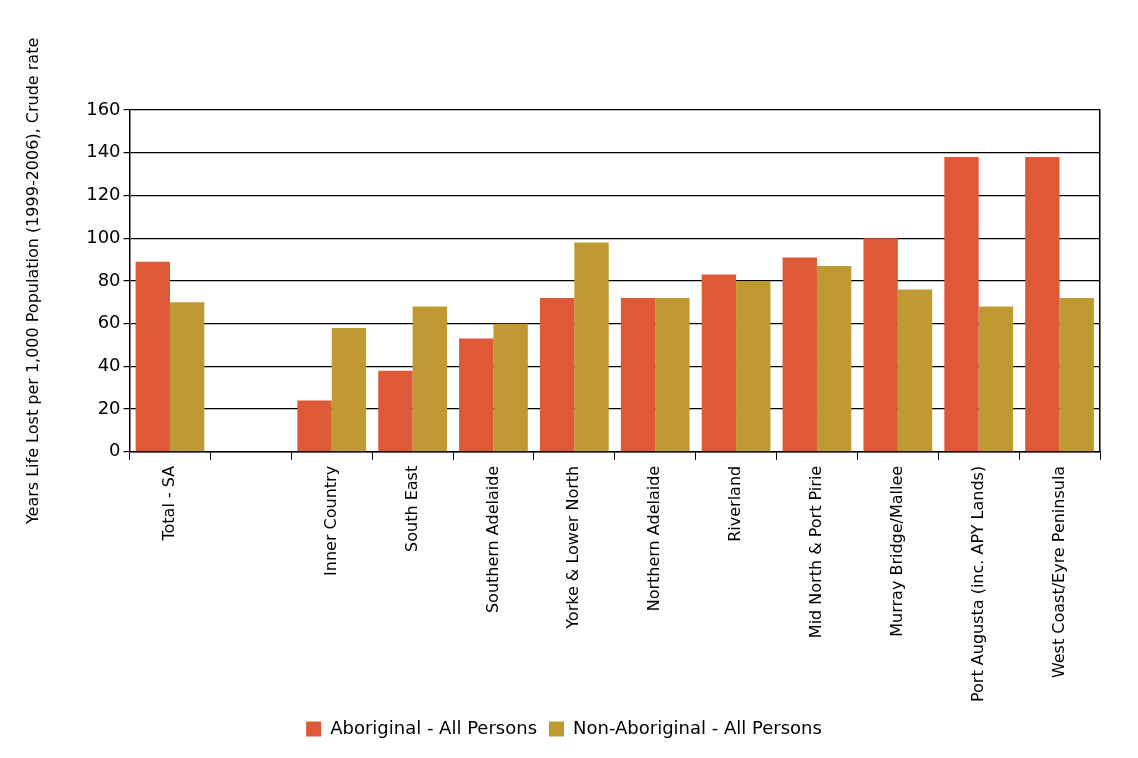  What do you see at coordinates (896, 551) in the screenshot?
I see `x-tick-label: Murray Bridge/Mallee` at bounding box center [896, 551].